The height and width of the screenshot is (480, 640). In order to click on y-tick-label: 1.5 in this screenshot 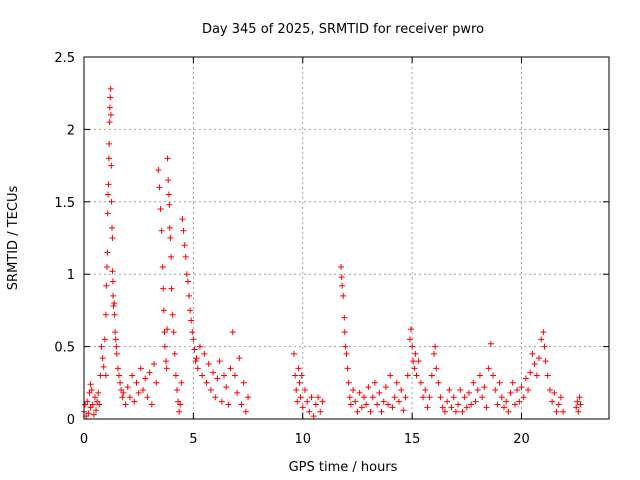, I will do `click(64, 203)`.